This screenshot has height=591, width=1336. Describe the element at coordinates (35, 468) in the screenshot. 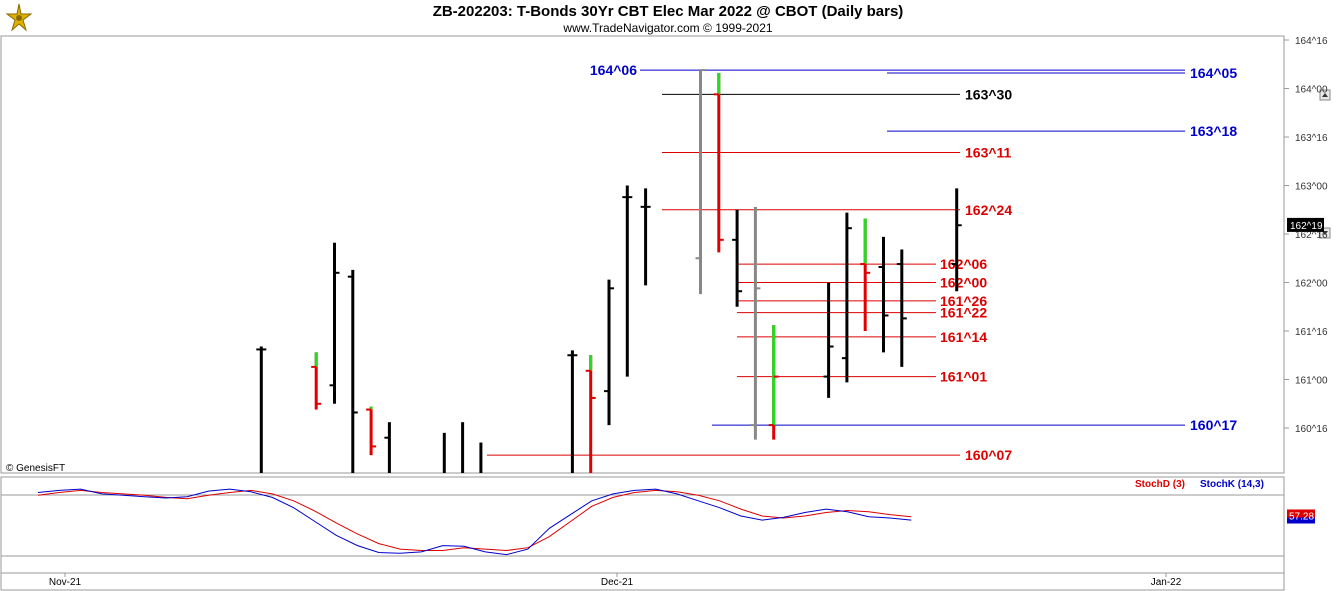

I see `watermark: © GenesisFT` at that location.